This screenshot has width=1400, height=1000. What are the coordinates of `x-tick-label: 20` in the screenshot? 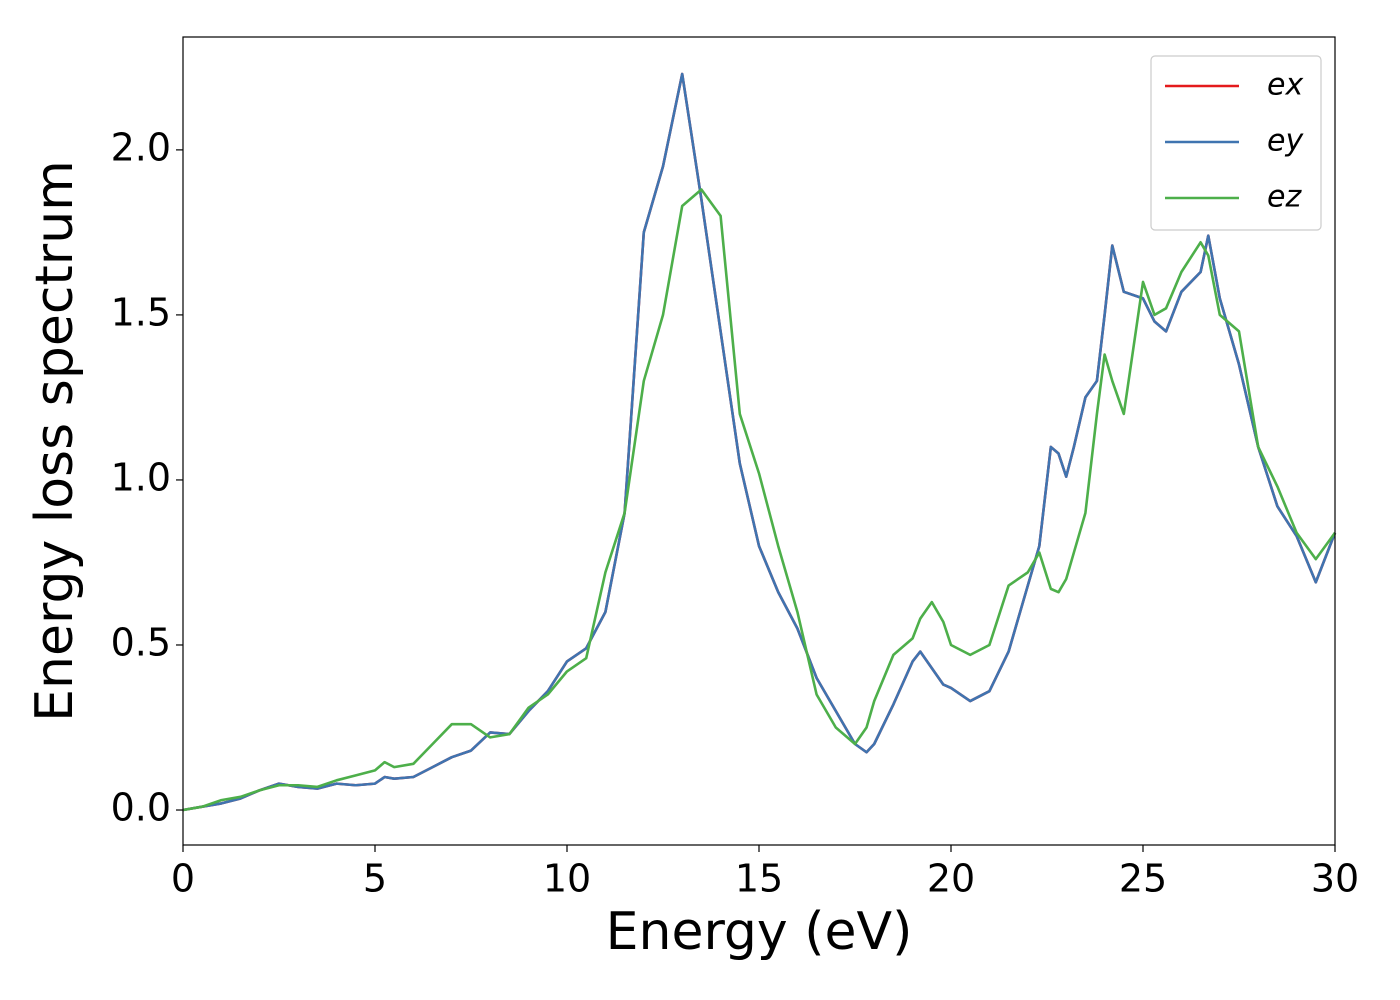 It's located at (951, 879).